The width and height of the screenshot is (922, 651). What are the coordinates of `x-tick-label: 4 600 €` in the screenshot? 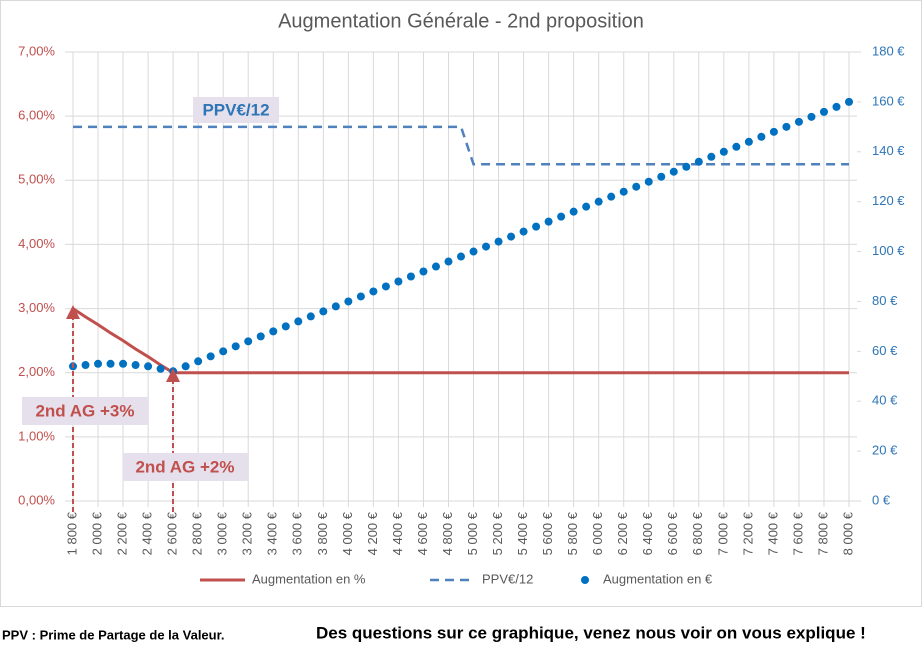 It's located at (422, 533).